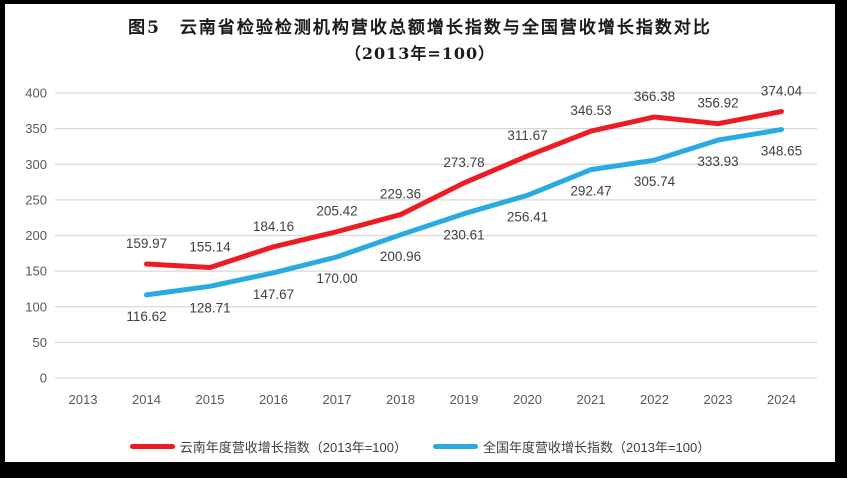 Image resolution: width=847 pixels, height=478 pixels. I want to click on legend-item-national: 全国年度营收增长指数（2013年=100）, so click(571, 446).